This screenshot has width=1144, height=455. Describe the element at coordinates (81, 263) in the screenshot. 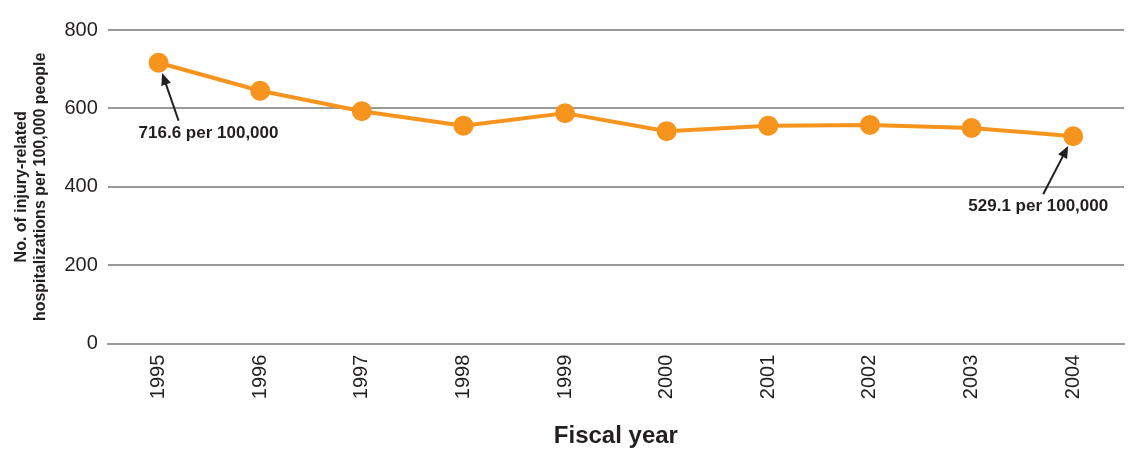

I see `y-tick-label: 200` at that location.